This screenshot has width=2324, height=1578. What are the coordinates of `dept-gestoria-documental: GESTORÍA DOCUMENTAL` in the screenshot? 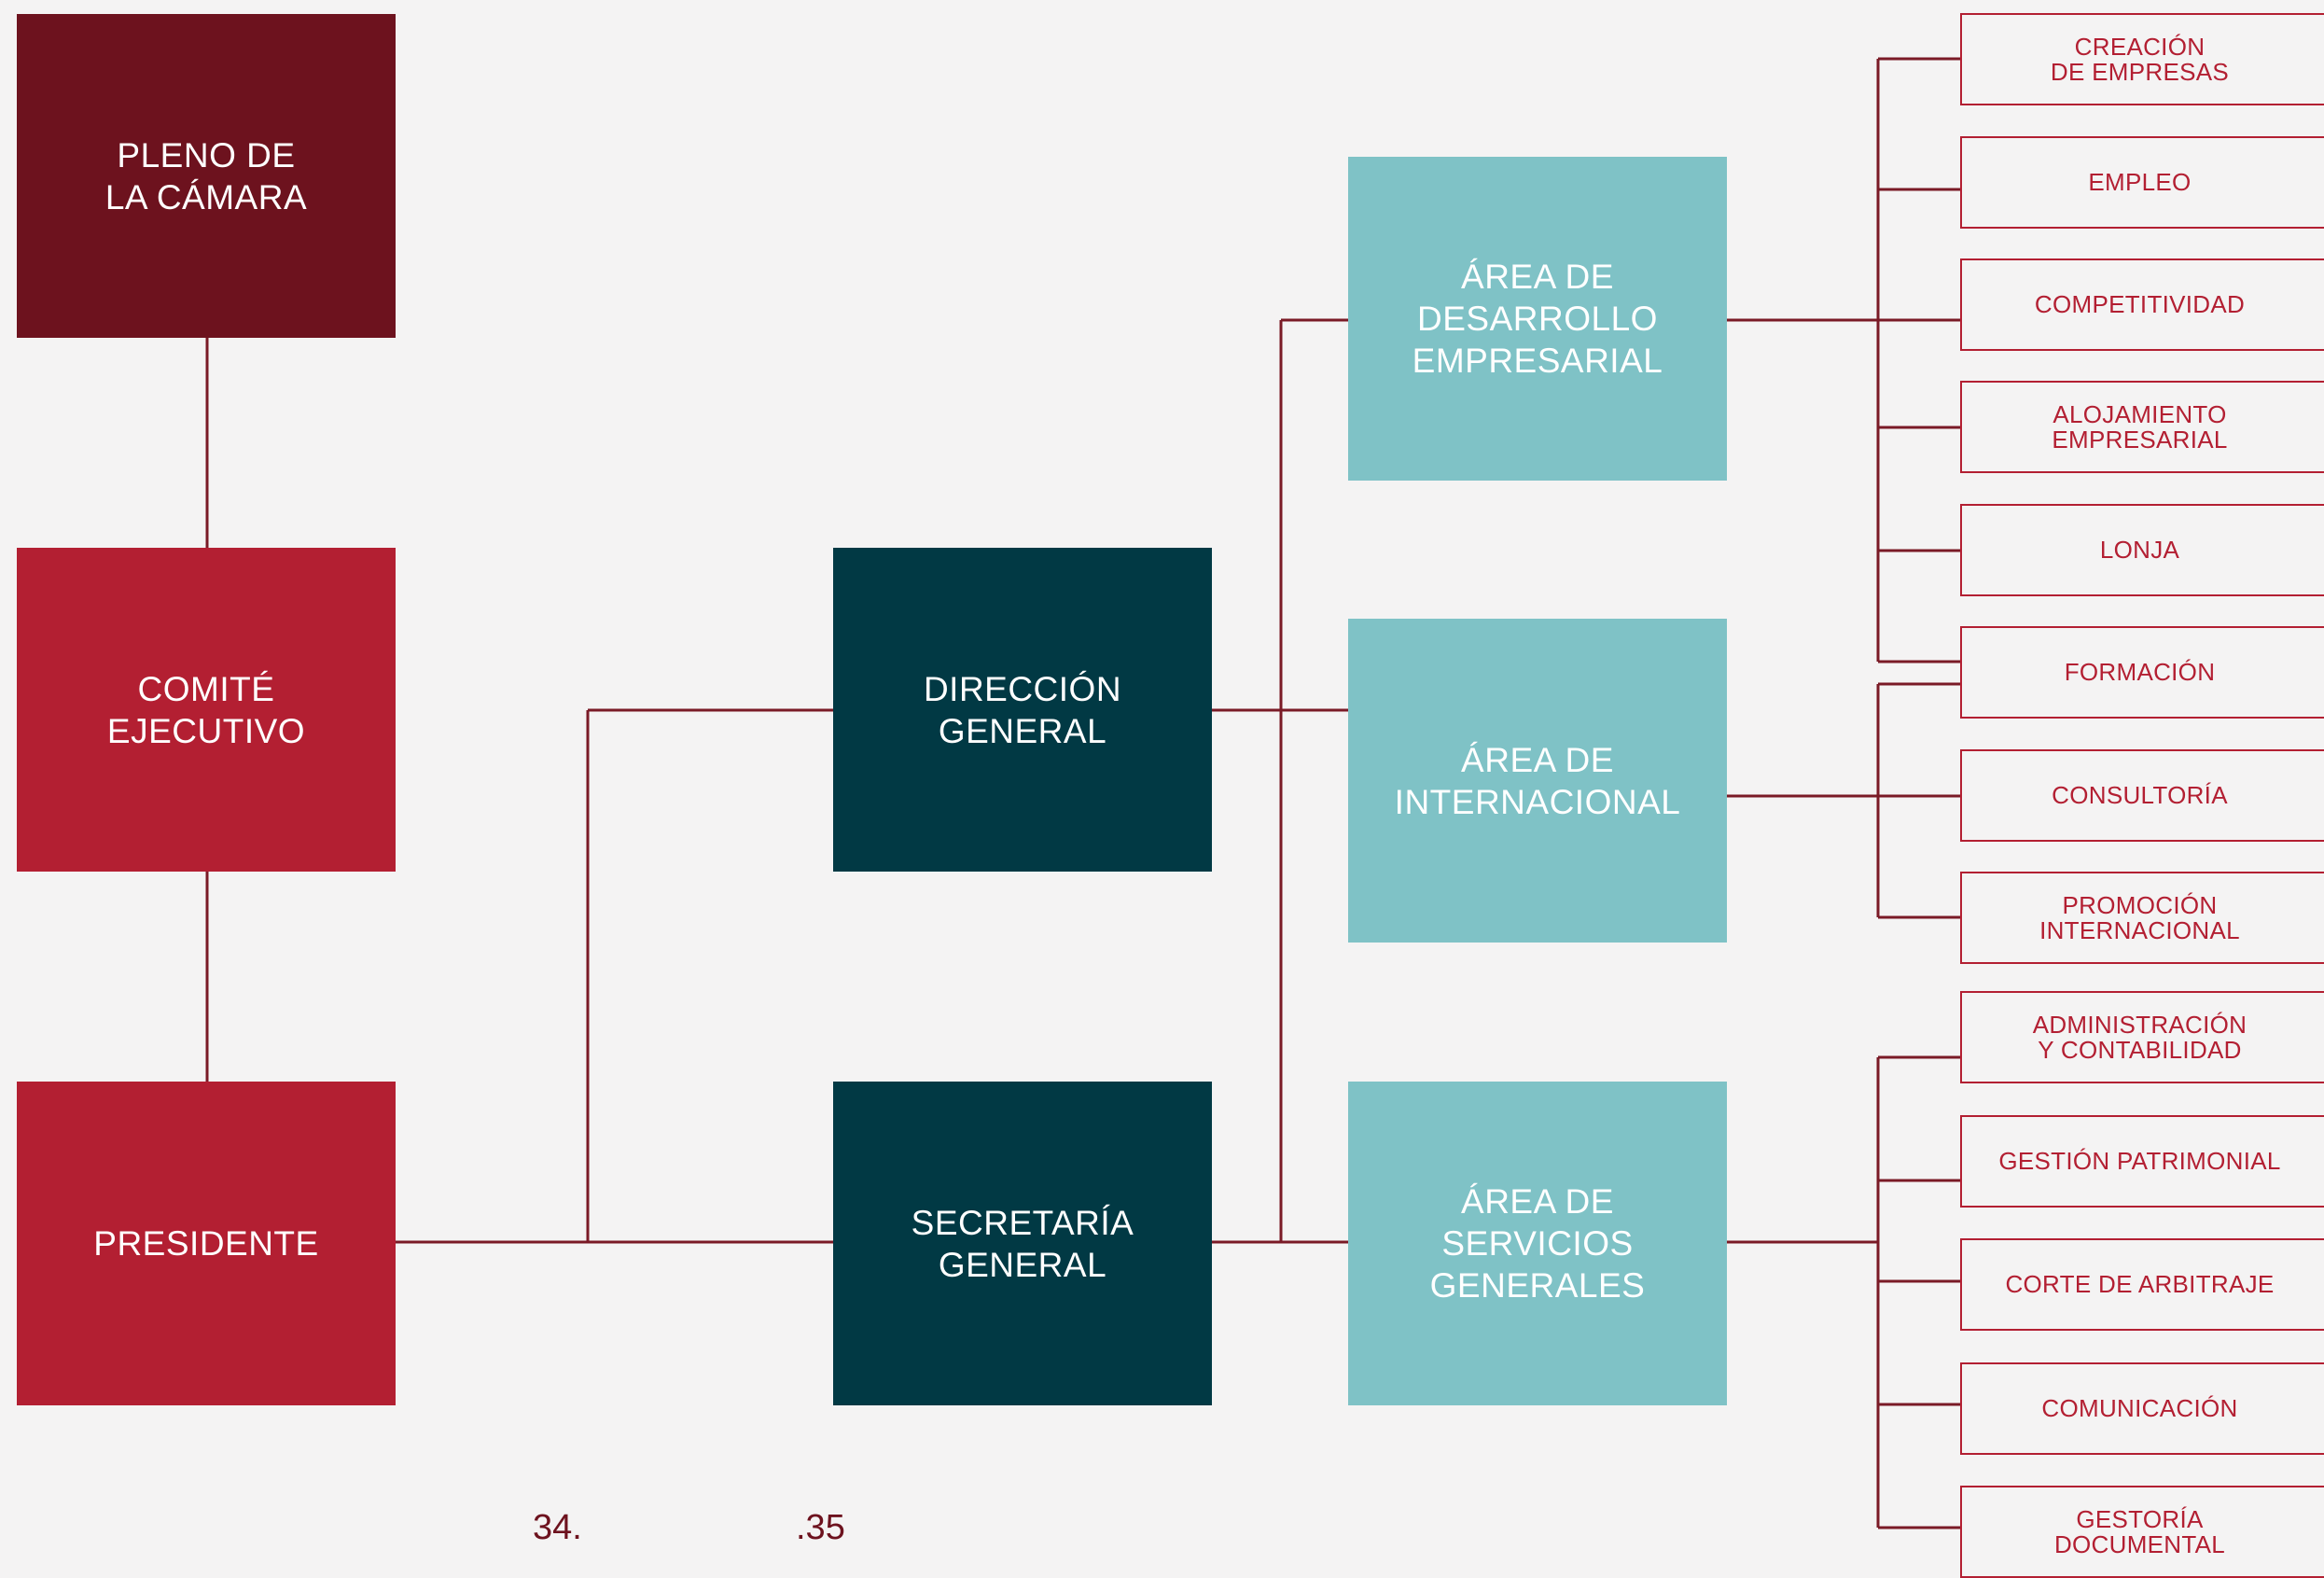 It's located at (2142, 1532).